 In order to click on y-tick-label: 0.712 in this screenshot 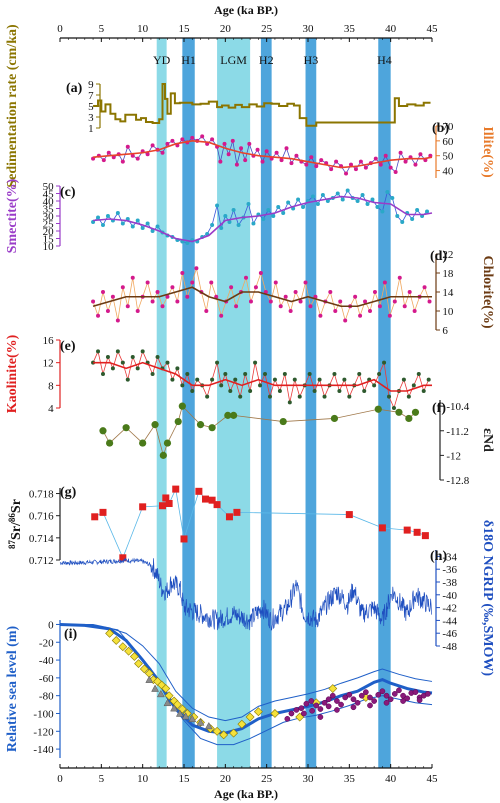, I will do `click(41, 561)`.